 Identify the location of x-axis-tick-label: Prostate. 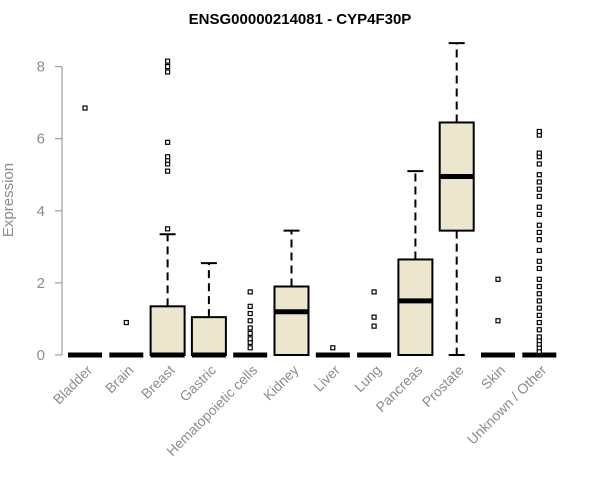
(443, 386).